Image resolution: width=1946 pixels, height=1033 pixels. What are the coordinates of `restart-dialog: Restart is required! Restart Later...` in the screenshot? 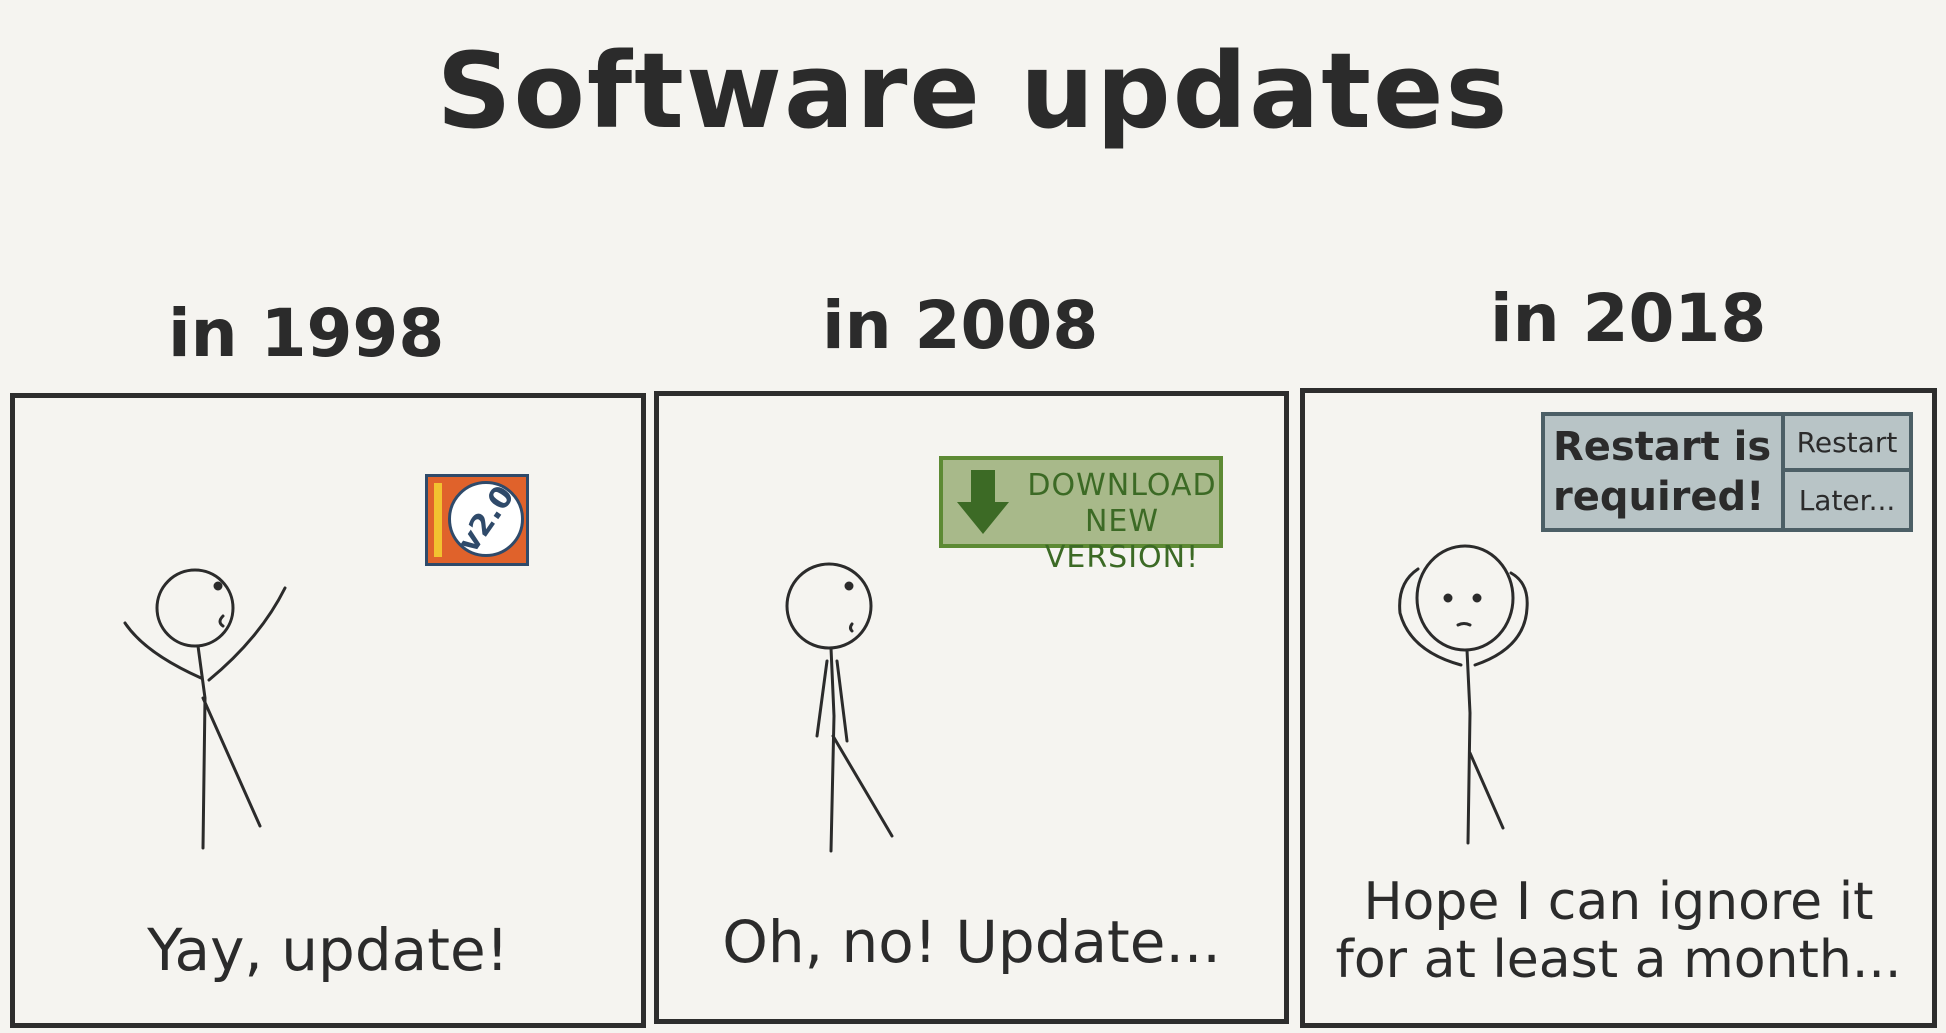 It's located at (1727, 472).